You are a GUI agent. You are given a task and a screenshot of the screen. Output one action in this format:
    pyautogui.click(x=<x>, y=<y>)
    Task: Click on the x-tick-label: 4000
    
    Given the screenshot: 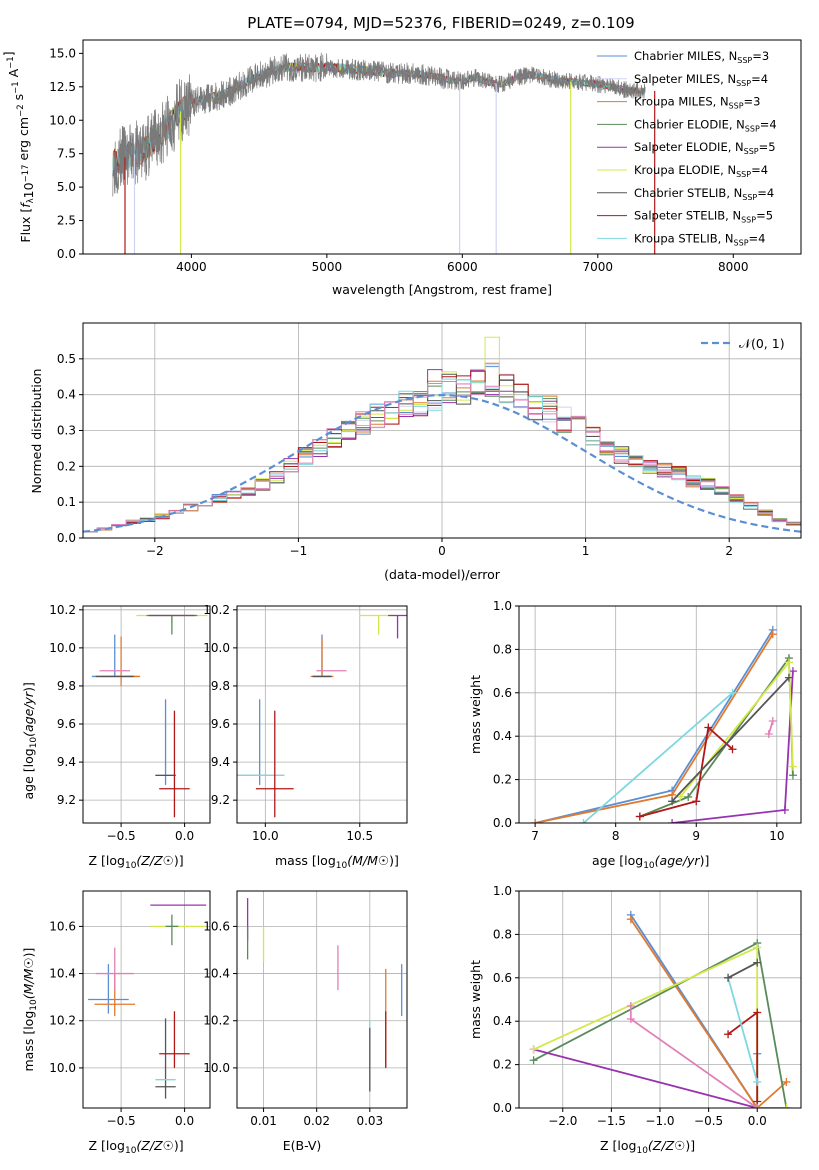 What is the action you would take?
    pyautogui.click(x=191, y=267)
    